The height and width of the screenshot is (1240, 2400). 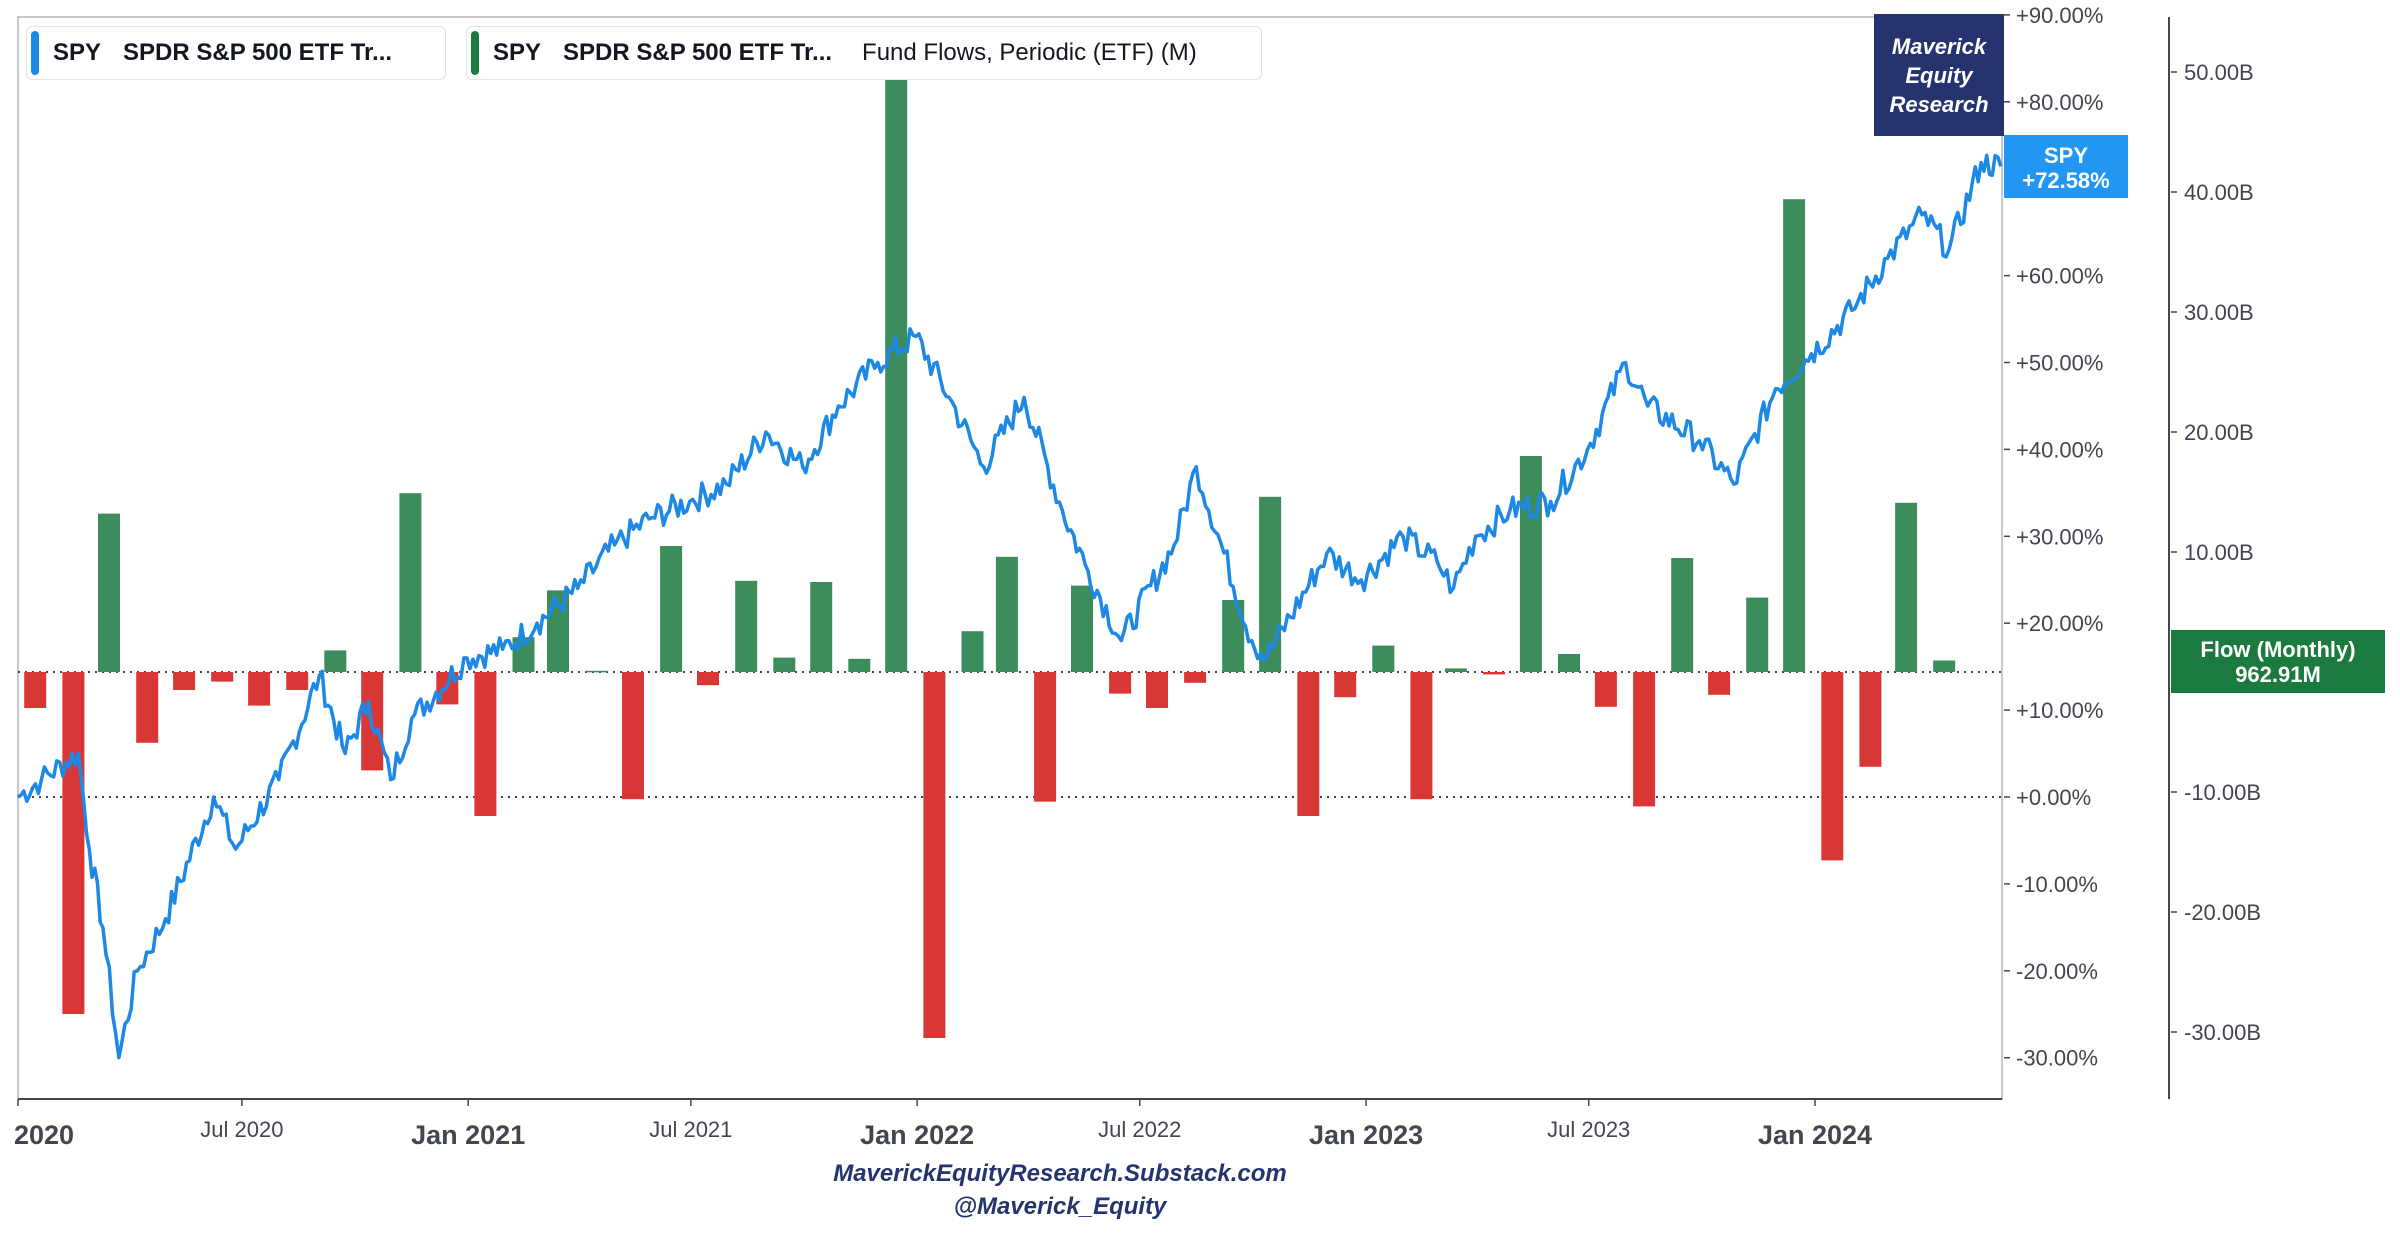 I want to click on x-tick-label: Jul 2023, so click(x=1588, y=1129).